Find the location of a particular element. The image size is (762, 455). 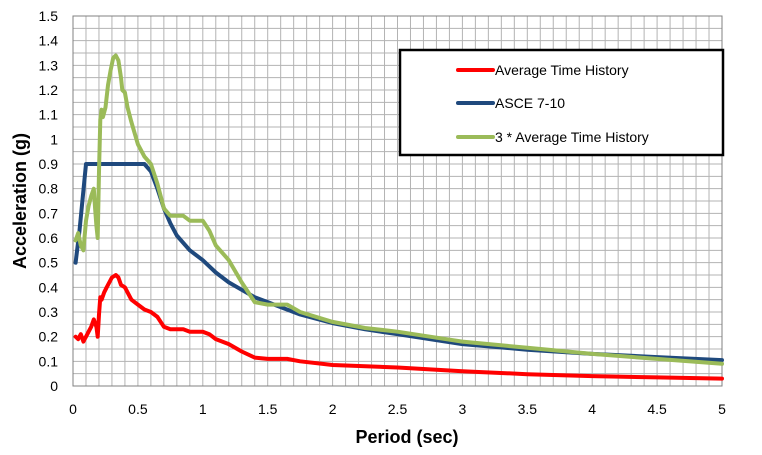

x-tick-label: 4 is located at coordinates (592, 409).